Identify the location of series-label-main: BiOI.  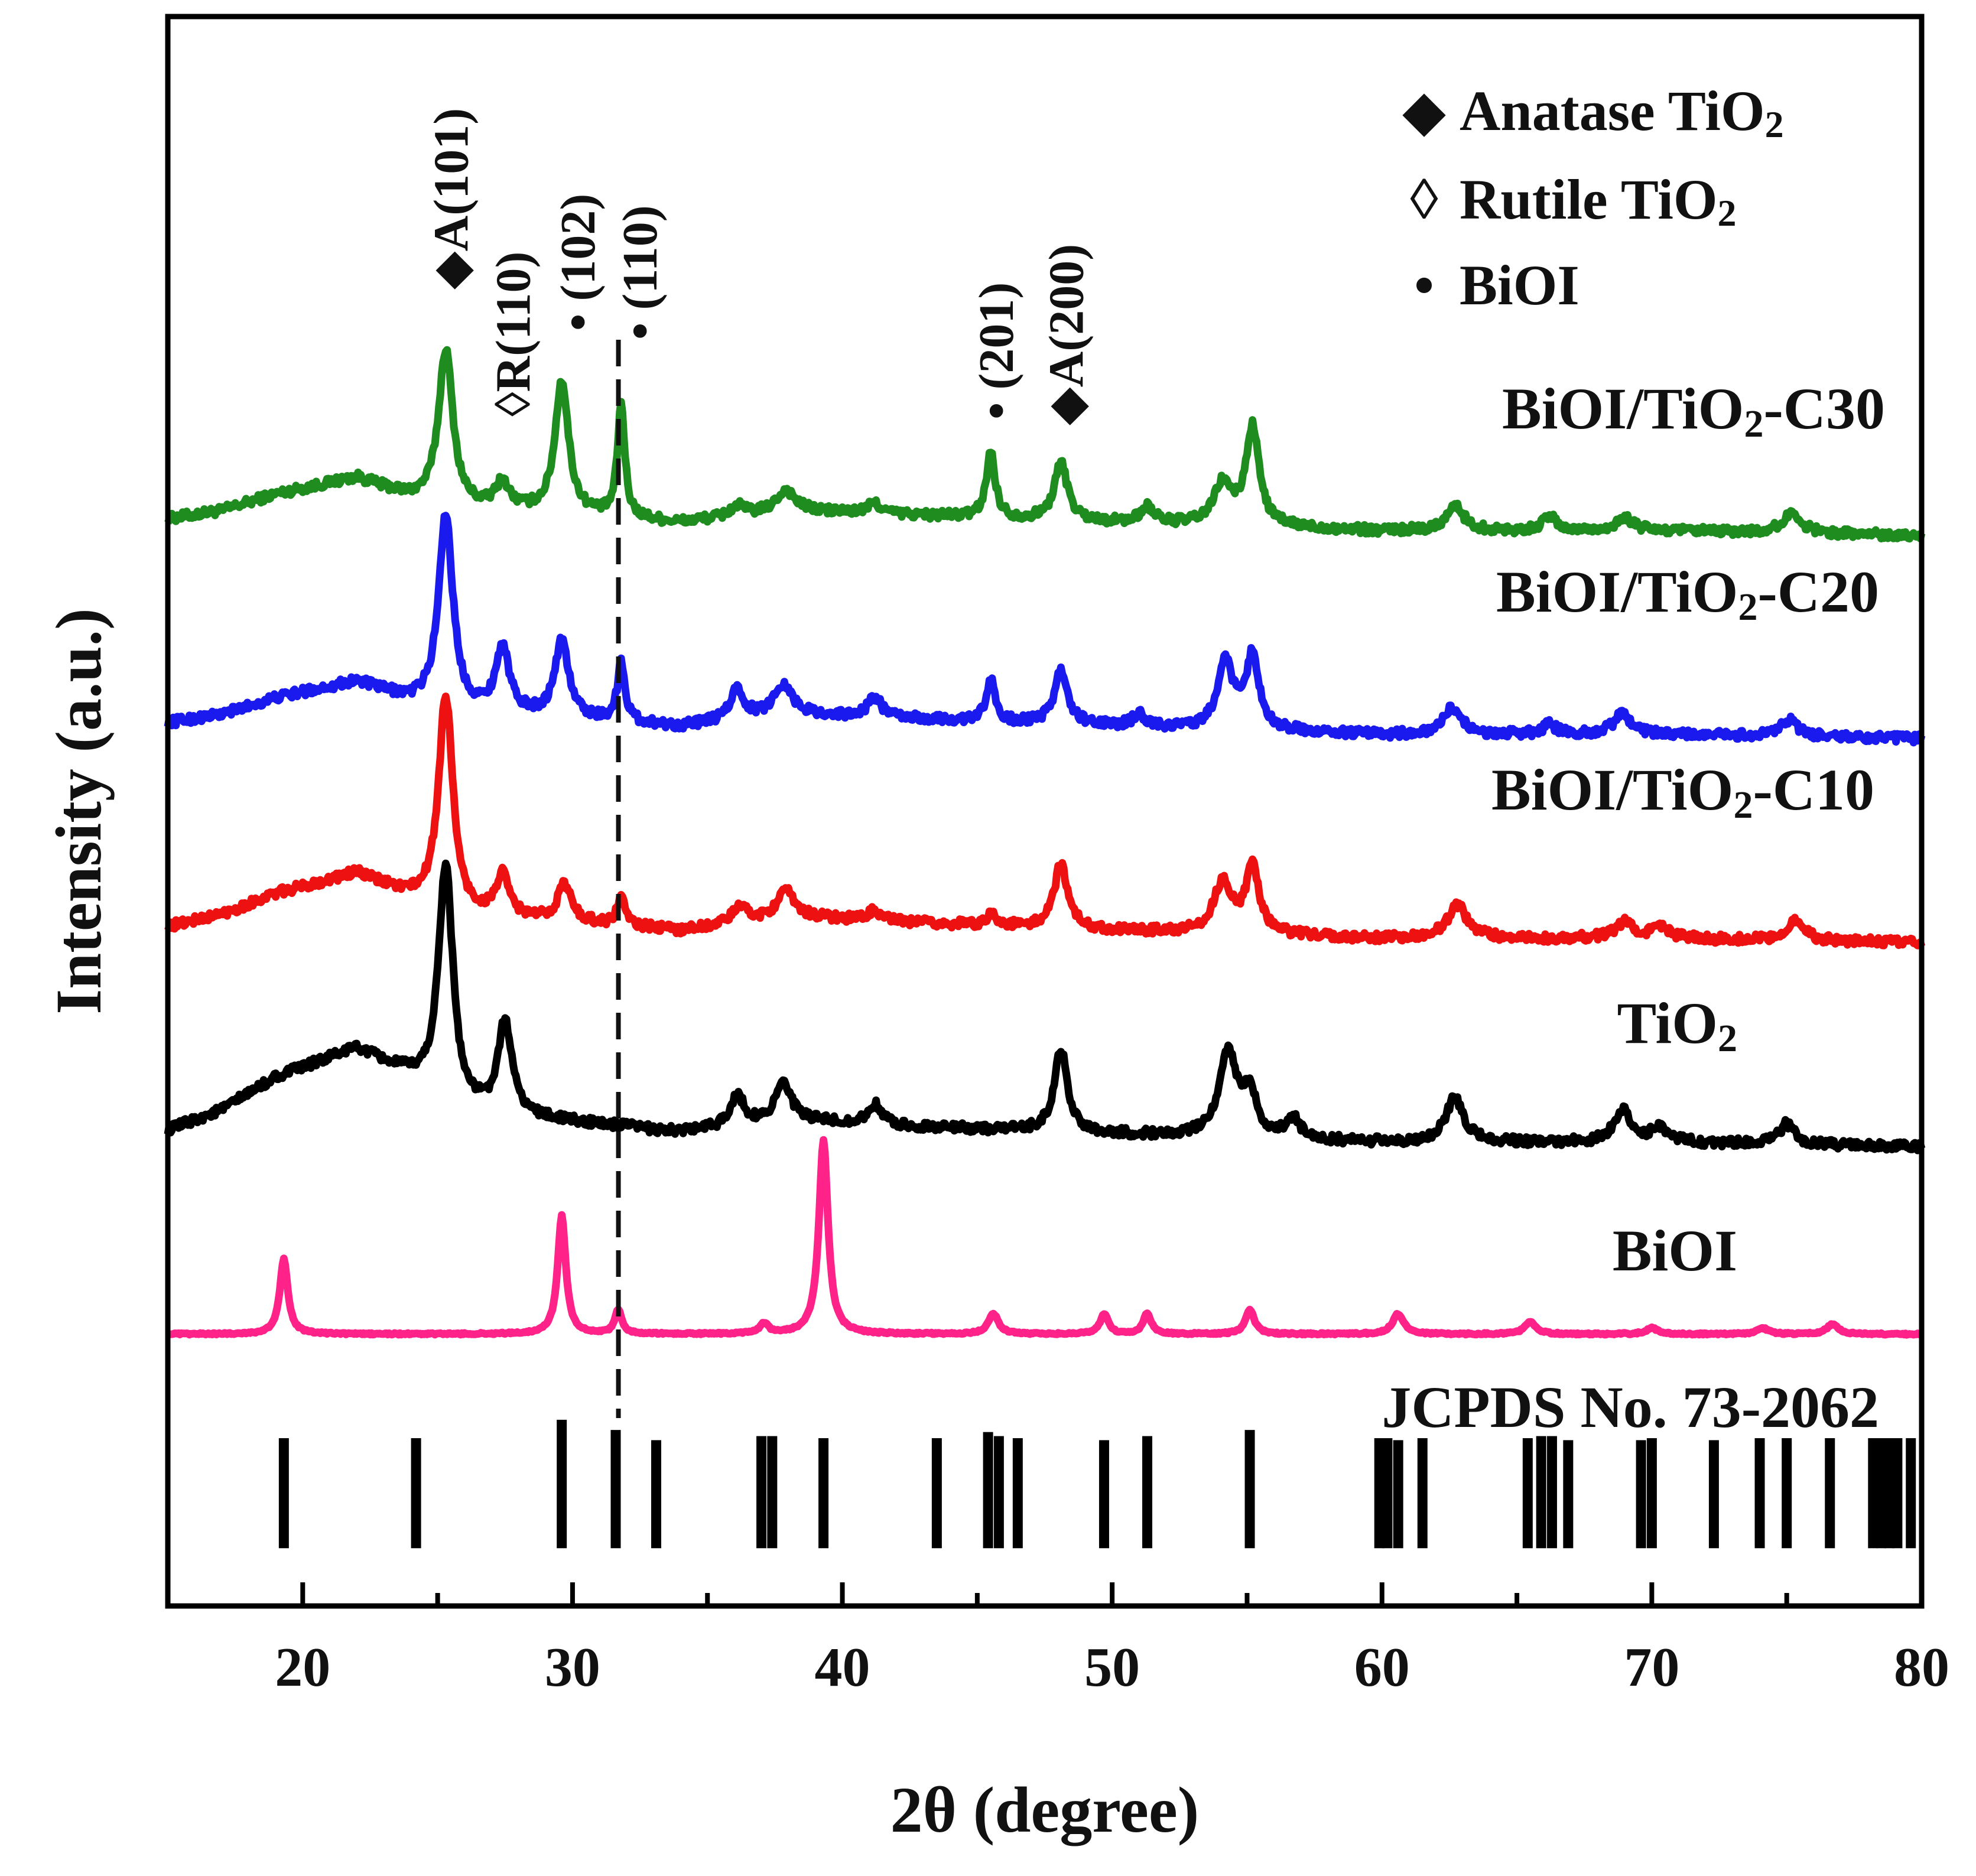
(1675, 1250).